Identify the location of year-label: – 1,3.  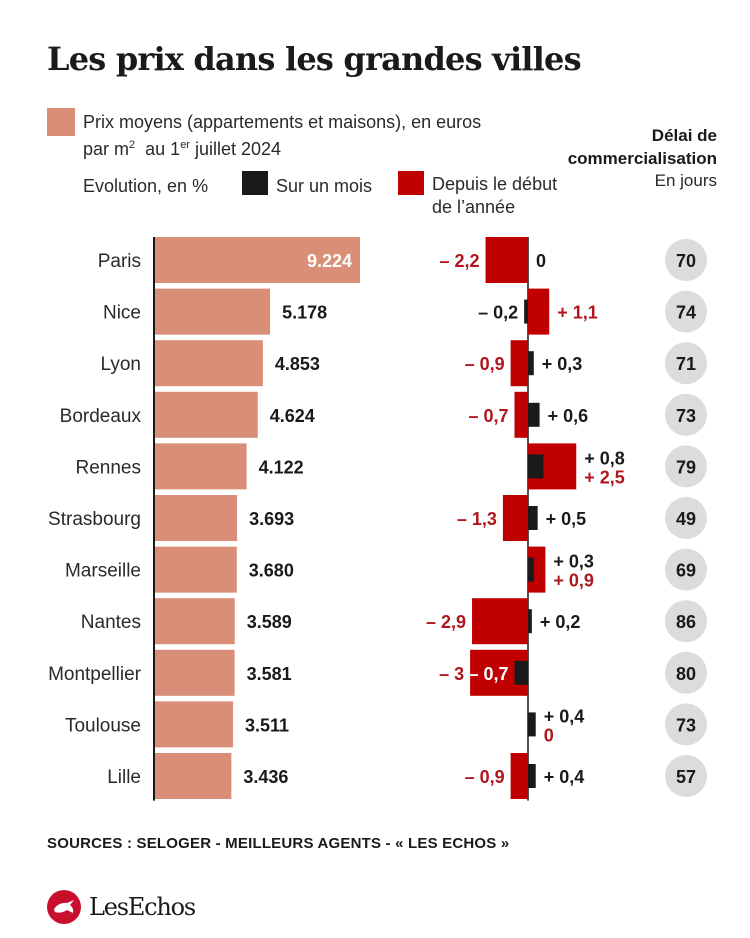
(477, 519).